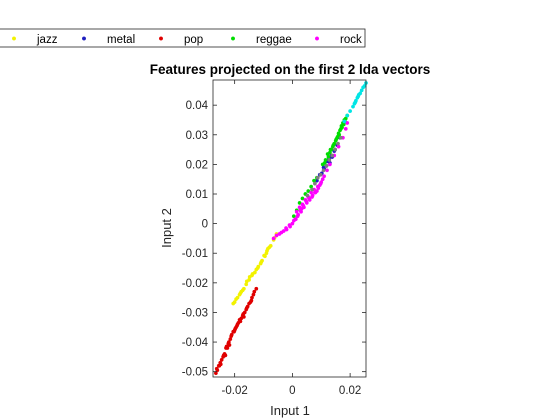  What do you see at coordinates (197, 106) in the screenshot?
I see `y-tick-label: 0.04` at bounding box center [197, 106].